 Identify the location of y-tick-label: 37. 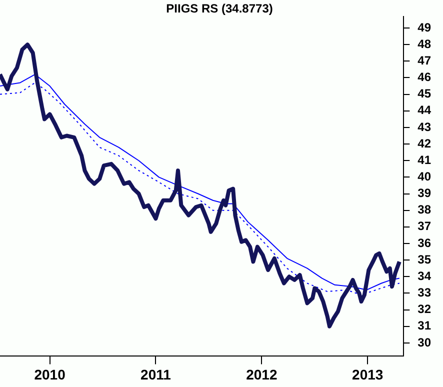
(425, 226).